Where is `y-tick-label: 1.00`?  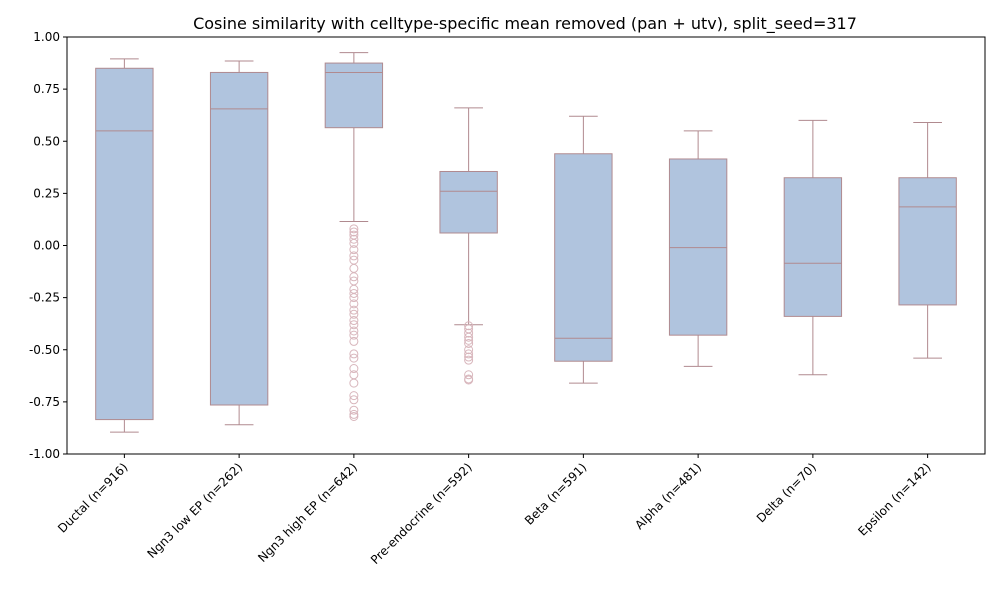 y-tick-label: 1.00 is located at coordinates (46, 37).